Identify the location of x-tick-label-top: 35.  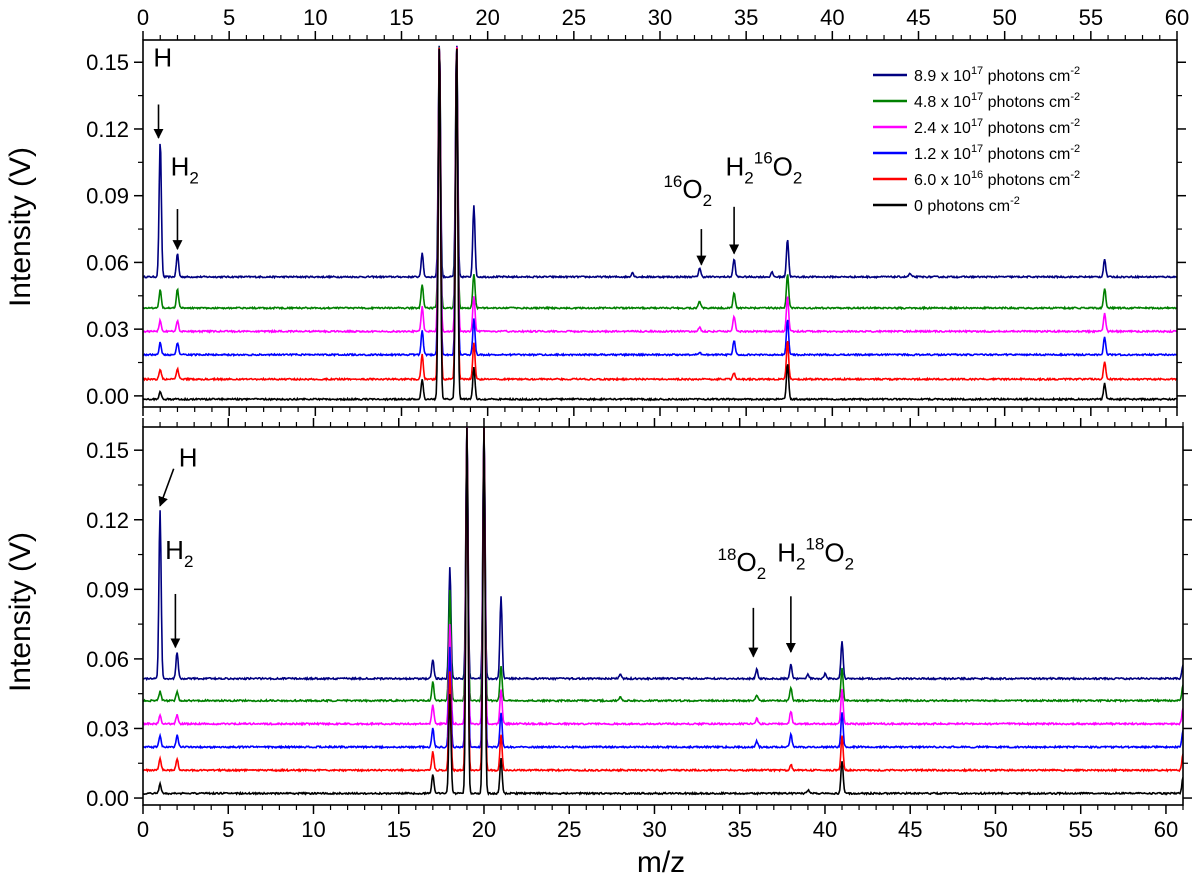
(746, 17).